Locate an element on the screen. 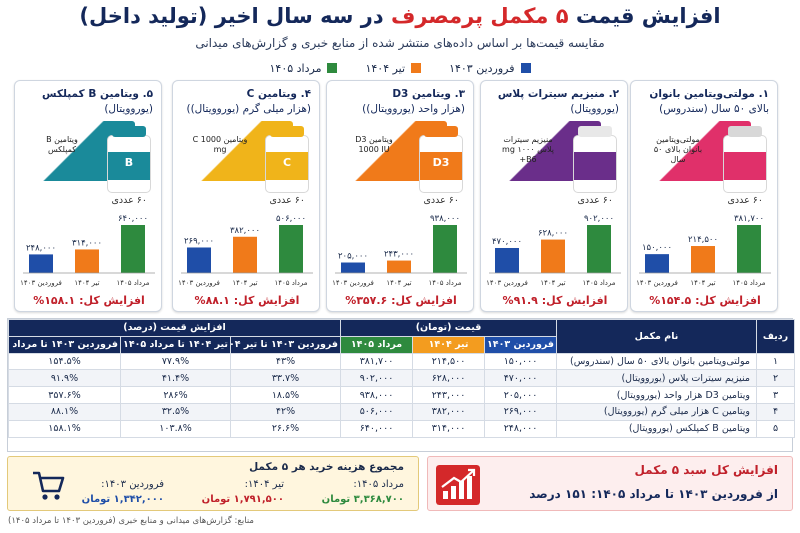  cell-name: ویتامین D3 هزار واحد (یوروویتال) is located at coordinates (657, 395).